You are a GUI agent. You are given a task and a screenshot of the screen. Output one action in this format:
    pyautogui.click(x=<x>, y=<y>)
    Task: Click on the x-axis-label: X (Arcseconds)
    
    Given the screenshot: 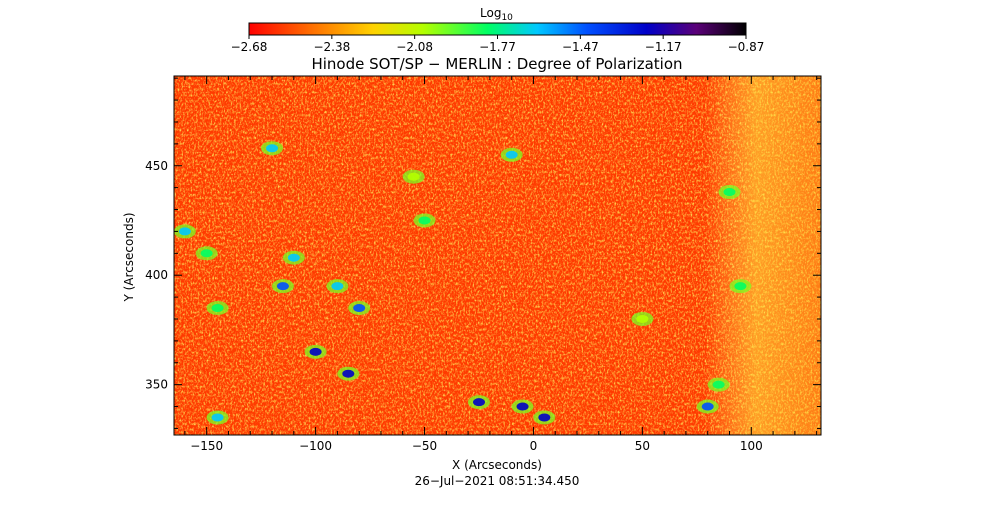 What is the action you would take?
    pyautogui.click(x=497, y=465)
    